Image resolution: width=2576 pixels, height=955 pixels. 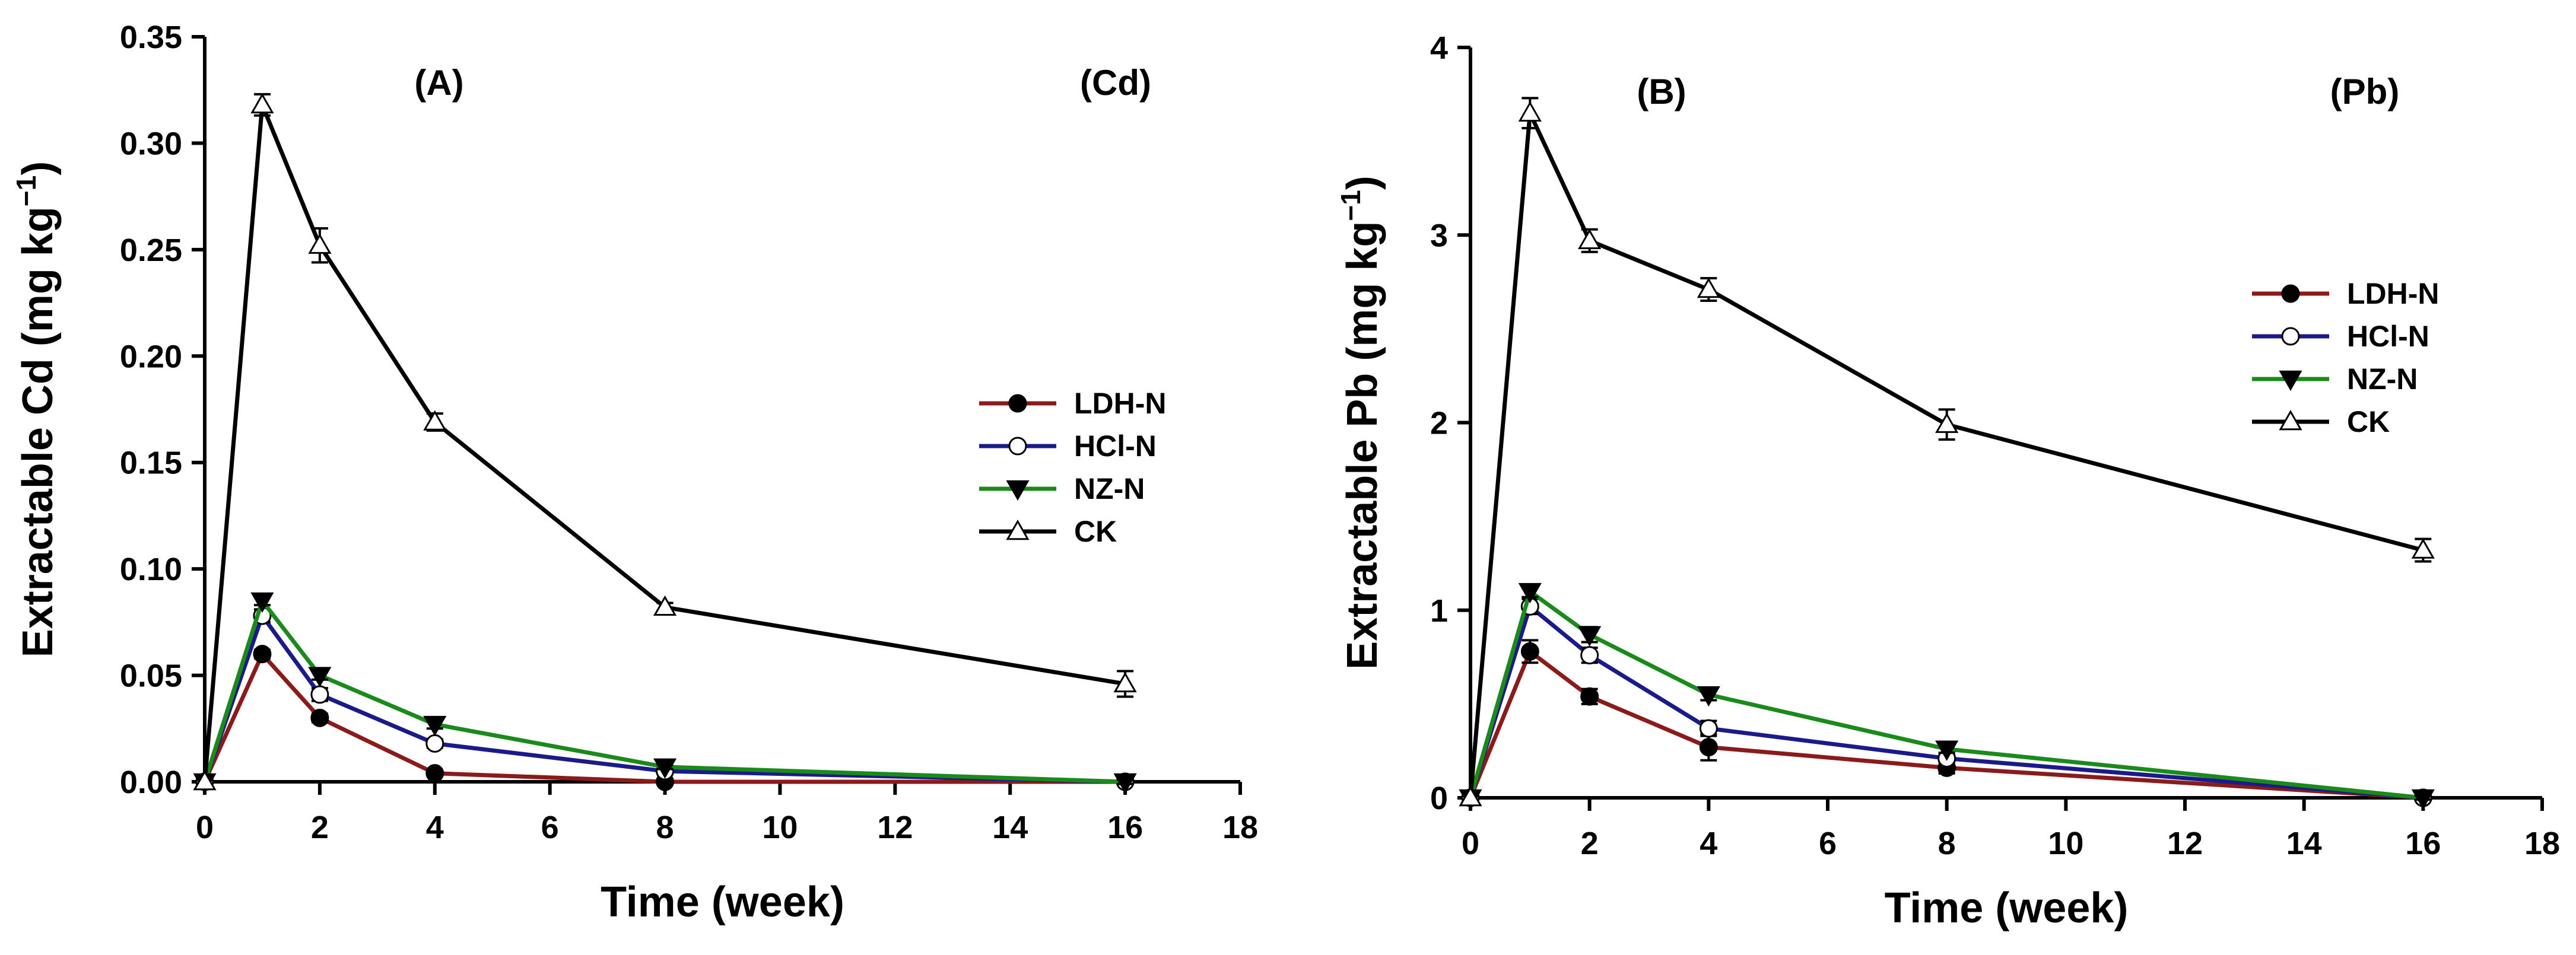 What do you see at coordinates (1470, 843) in the screenshot?
I see `x-tick-label: 0` at bounding box center [1470, 843].